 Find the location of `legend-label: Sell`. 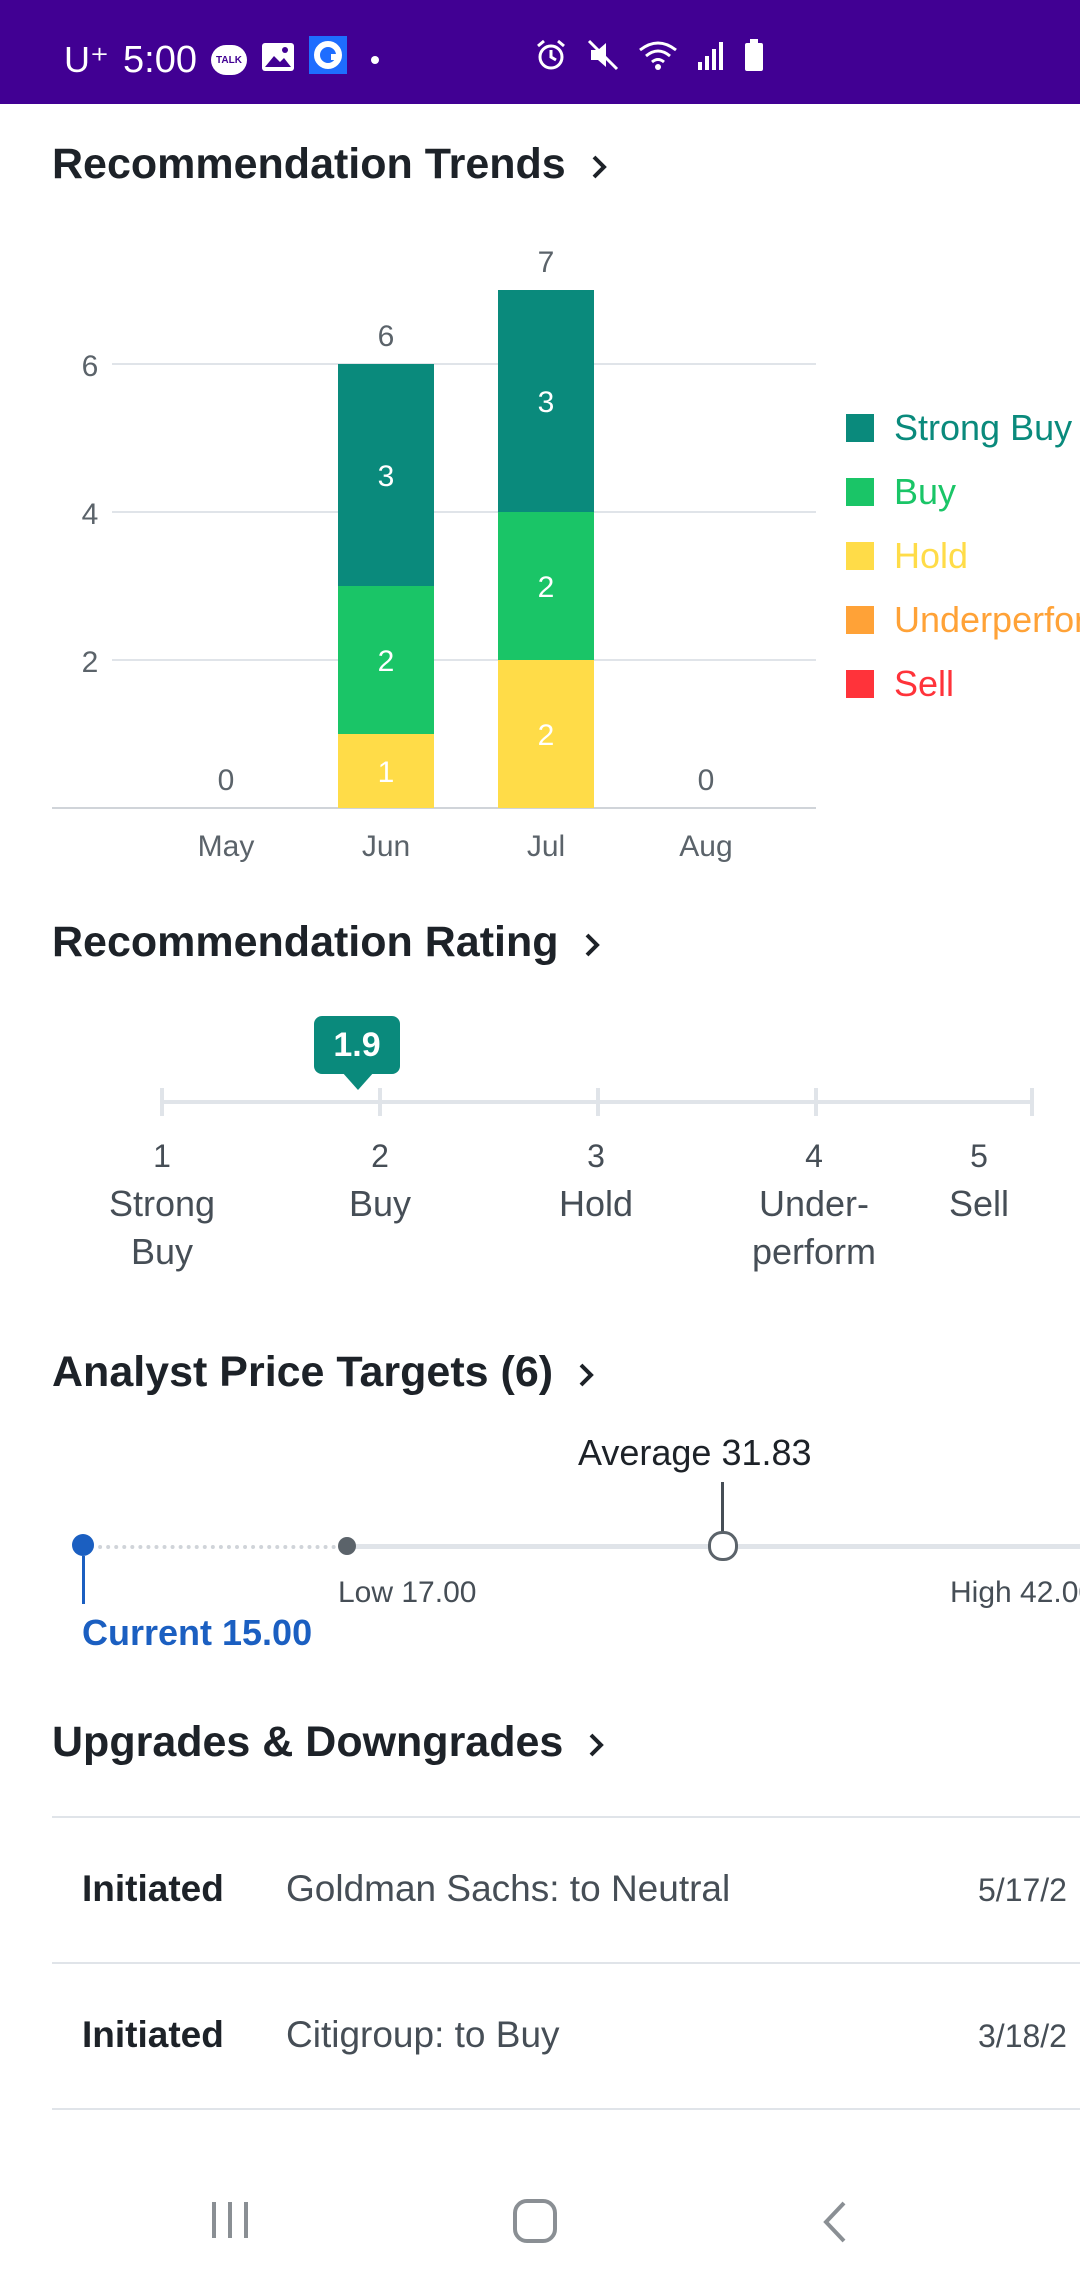

legend-label: Sell is located at coordinates (924, 683).